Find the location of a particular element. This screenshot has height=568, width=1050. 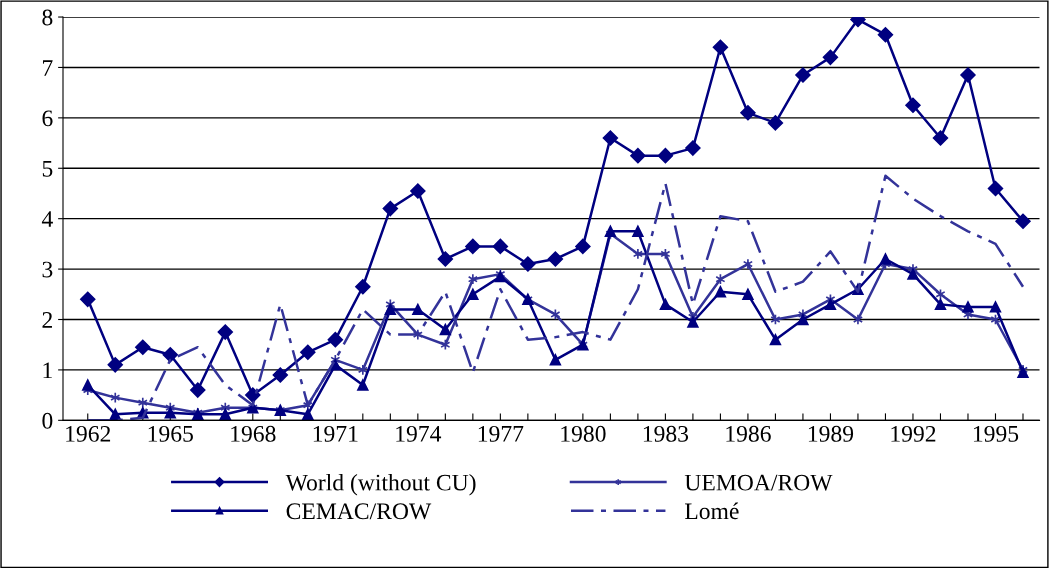

x-tick-label: 1983 is located at coordinates (666, 433).